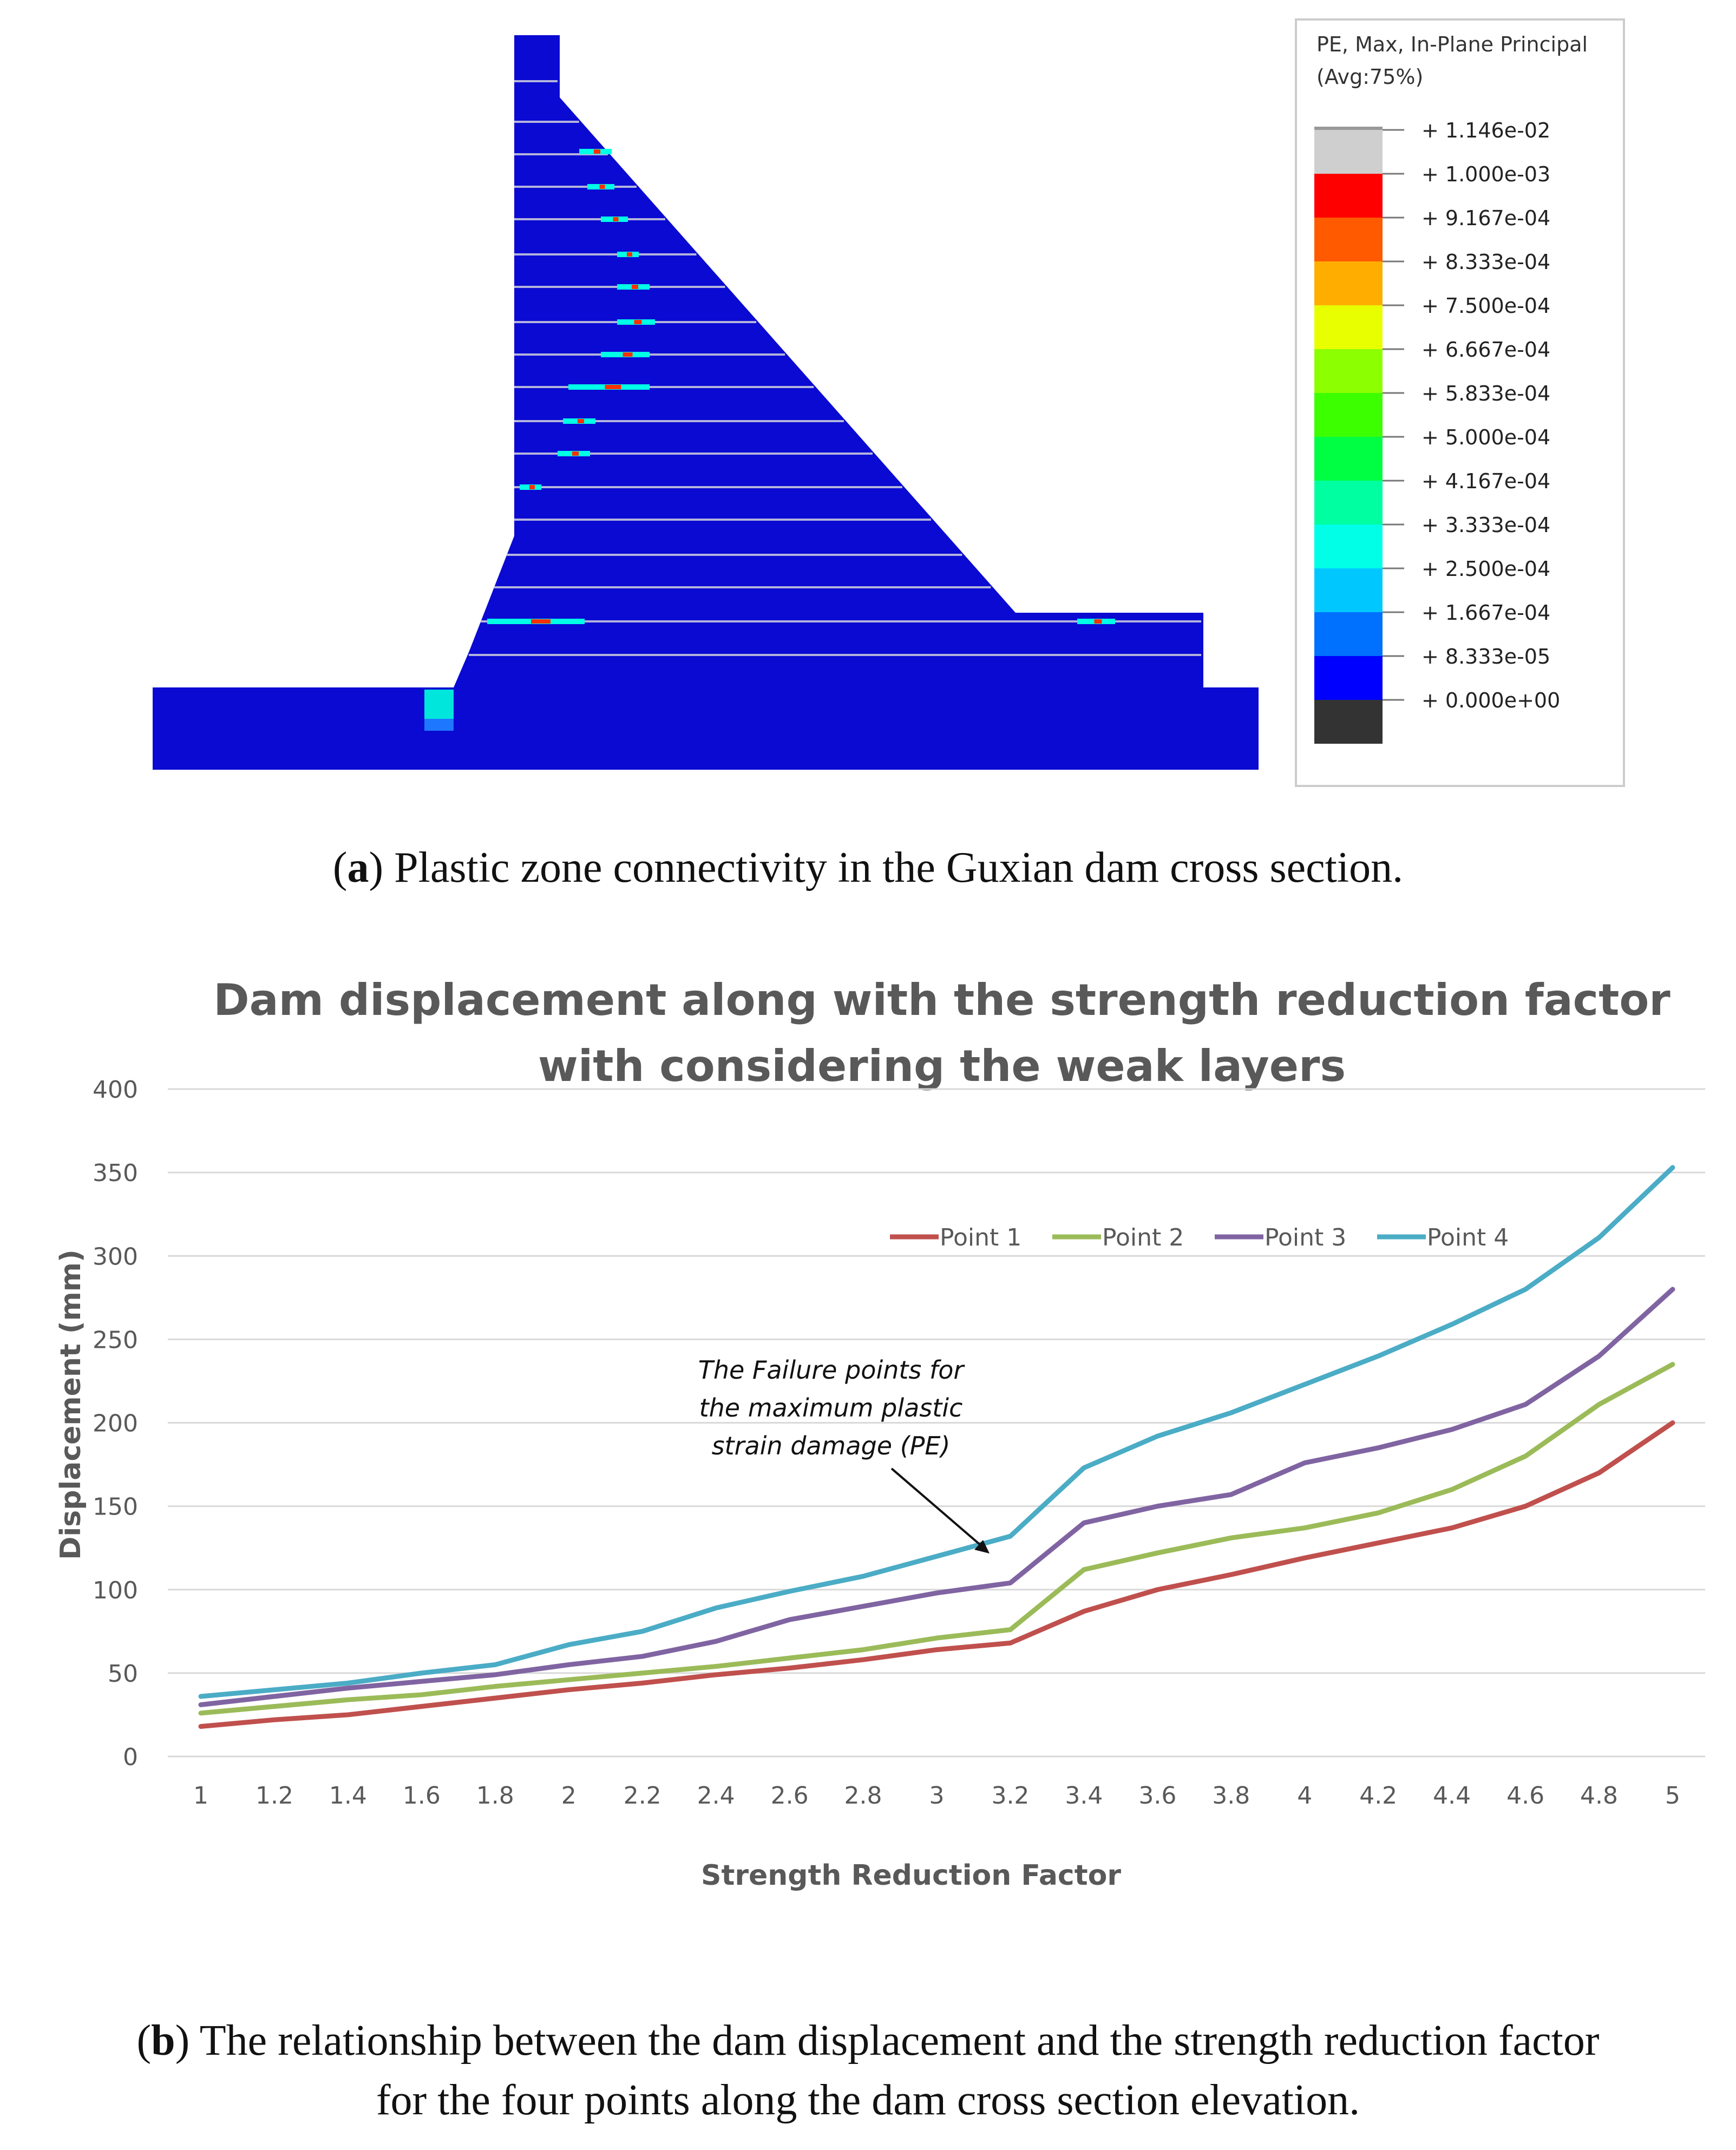 The height and width of the screenshot is (2150, 1736). Describe the element at coordinates (911, 1875) in the screenshot. I see `x-axis-label: Strength Reduction Factor` at that location.